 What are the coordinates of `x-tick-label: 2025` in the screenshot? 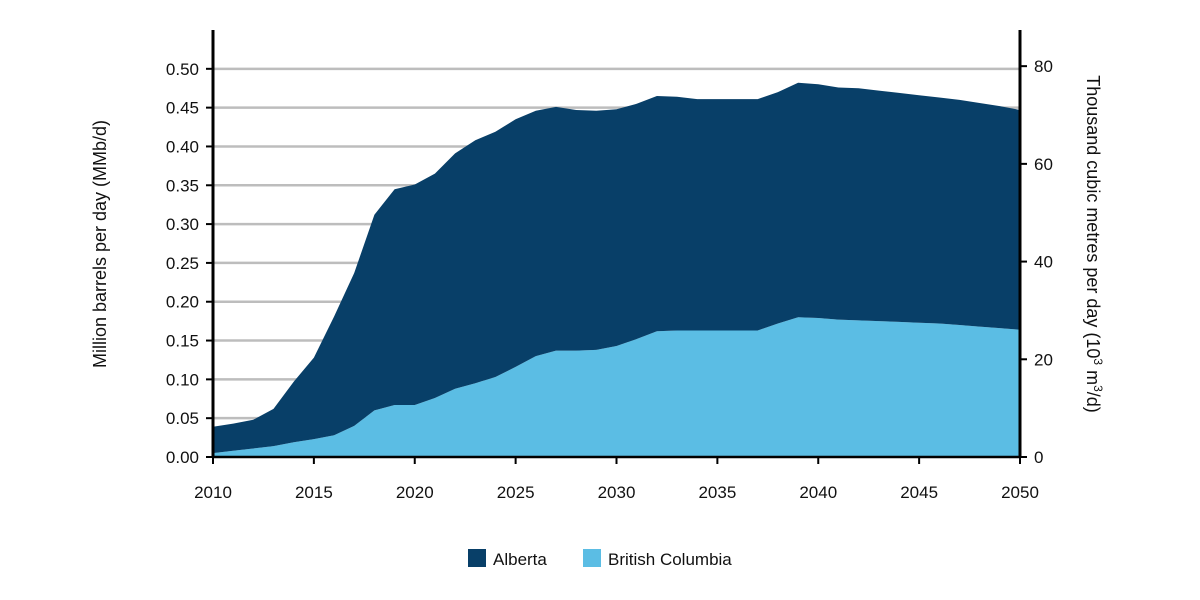 It's located at (516, 492).